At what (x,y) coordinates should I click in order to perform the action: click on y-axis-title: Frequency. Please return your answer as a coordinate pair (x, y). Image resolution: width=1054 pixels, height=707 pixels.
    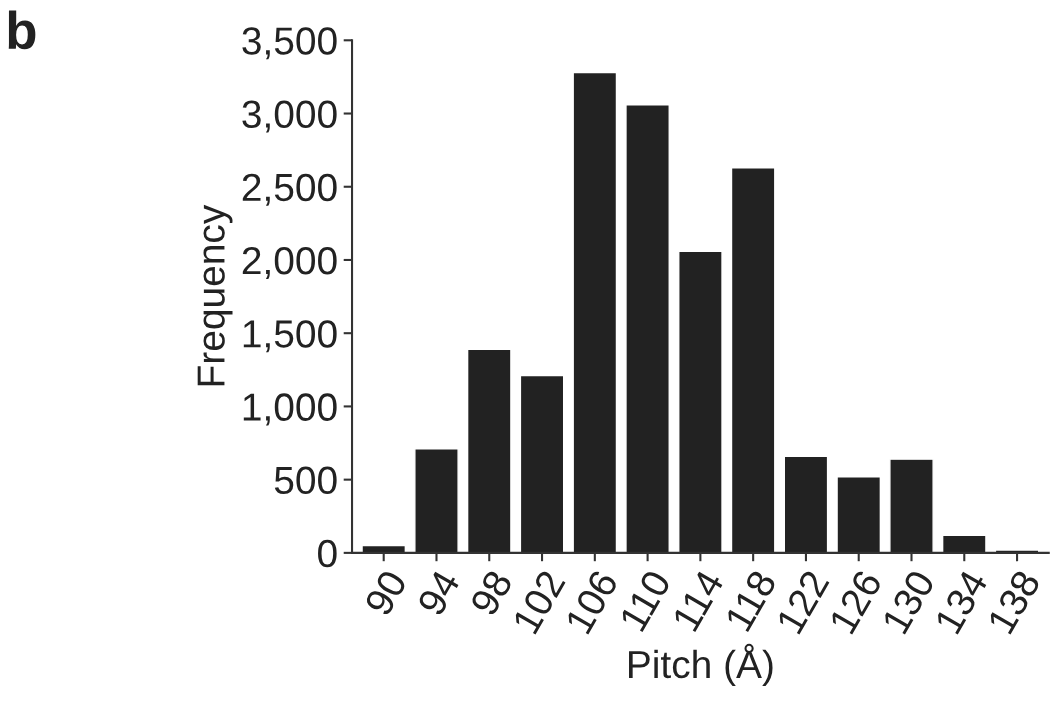
    Looking at the image, I should click on (215, 295).